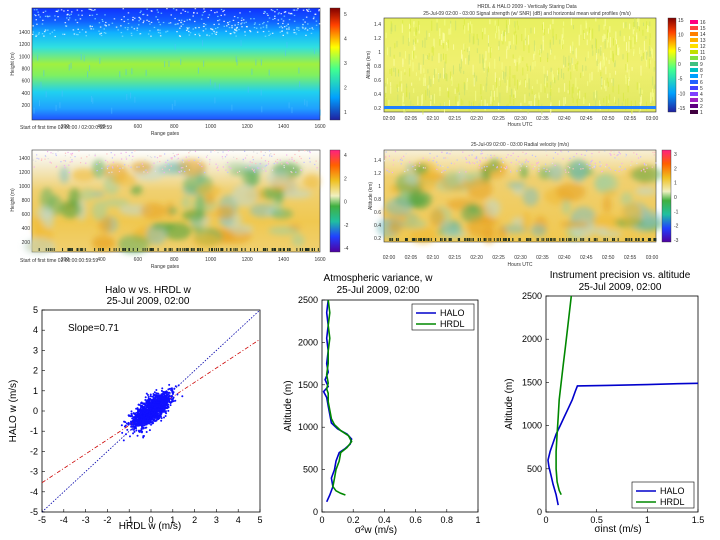 The width and height of the screenshot is (720, 540). Describe the element at coordinates (245, 195) in the screenshot. I see `panel-3-blob` at that location.